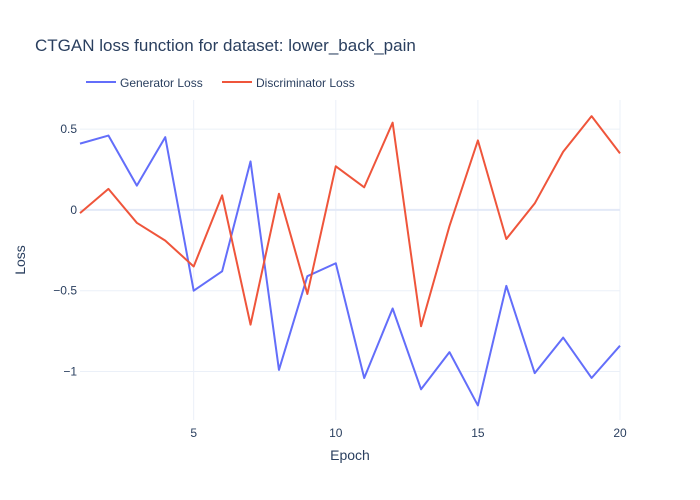 The image size is (700, 500). I want to click on x-axis-label: Epoch, so click(350, 455).